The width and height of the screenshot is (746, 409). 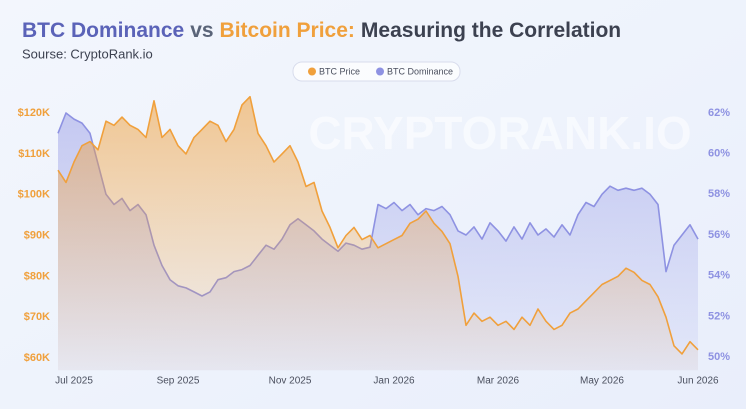 What do you see at coordinates (719, 113) in the screenshot?
I see `y2-tick-label: 62%` at bounding box center [719, 113].